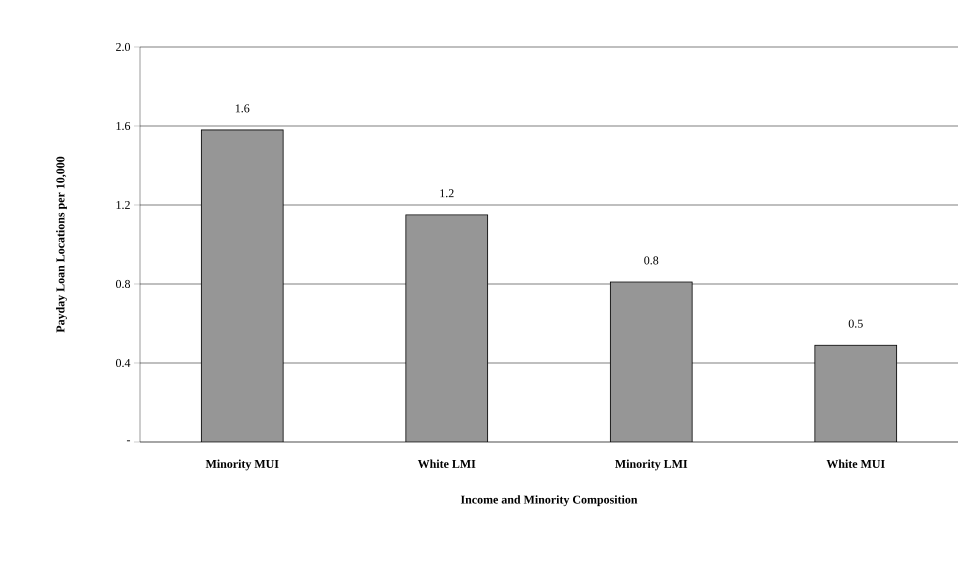 The width and height of the screenshot is (961, 561). What do you see at coordinates (651, 465) in the screenshot?
I see `x-tick-label: Minority LMI` at bounding box center [651, 465].